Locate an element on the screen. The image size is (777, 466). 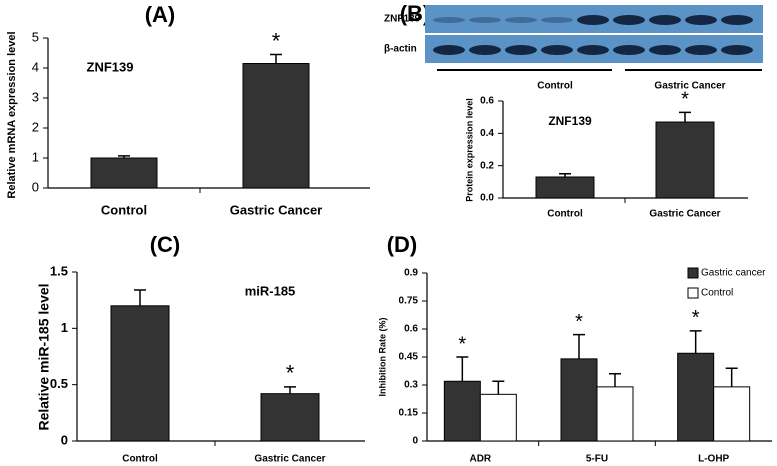
y-tick-label: 0.9 is located at coordinates (411, 273).